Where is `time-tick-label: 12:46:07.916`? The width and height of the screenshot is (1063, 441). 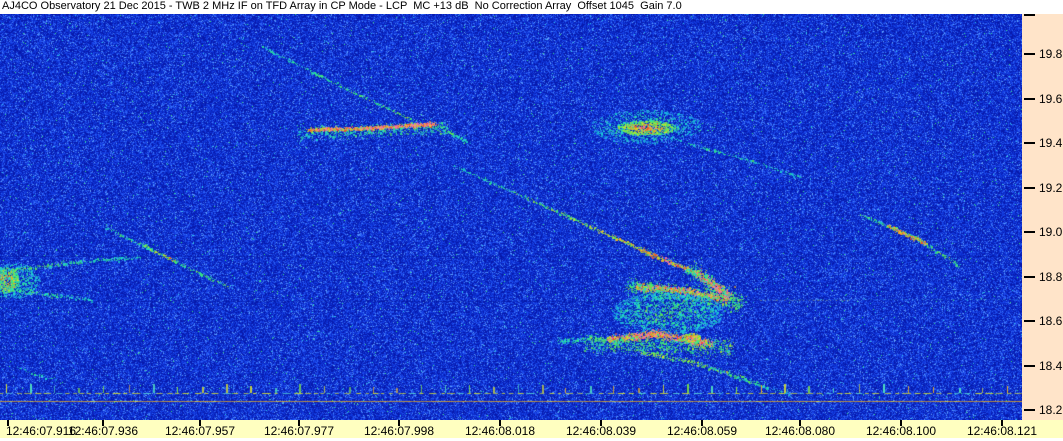 time-tick-label: 12:46:07.916 is located at coordinates (41, 431).